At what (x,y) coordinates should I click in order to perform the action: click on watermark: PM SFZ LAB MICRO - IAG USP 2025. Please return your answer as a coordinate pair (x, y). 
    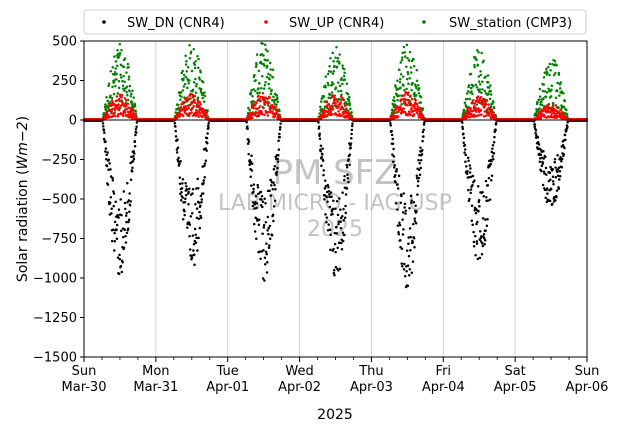
    Looking at the image, I should click on (335, 197).